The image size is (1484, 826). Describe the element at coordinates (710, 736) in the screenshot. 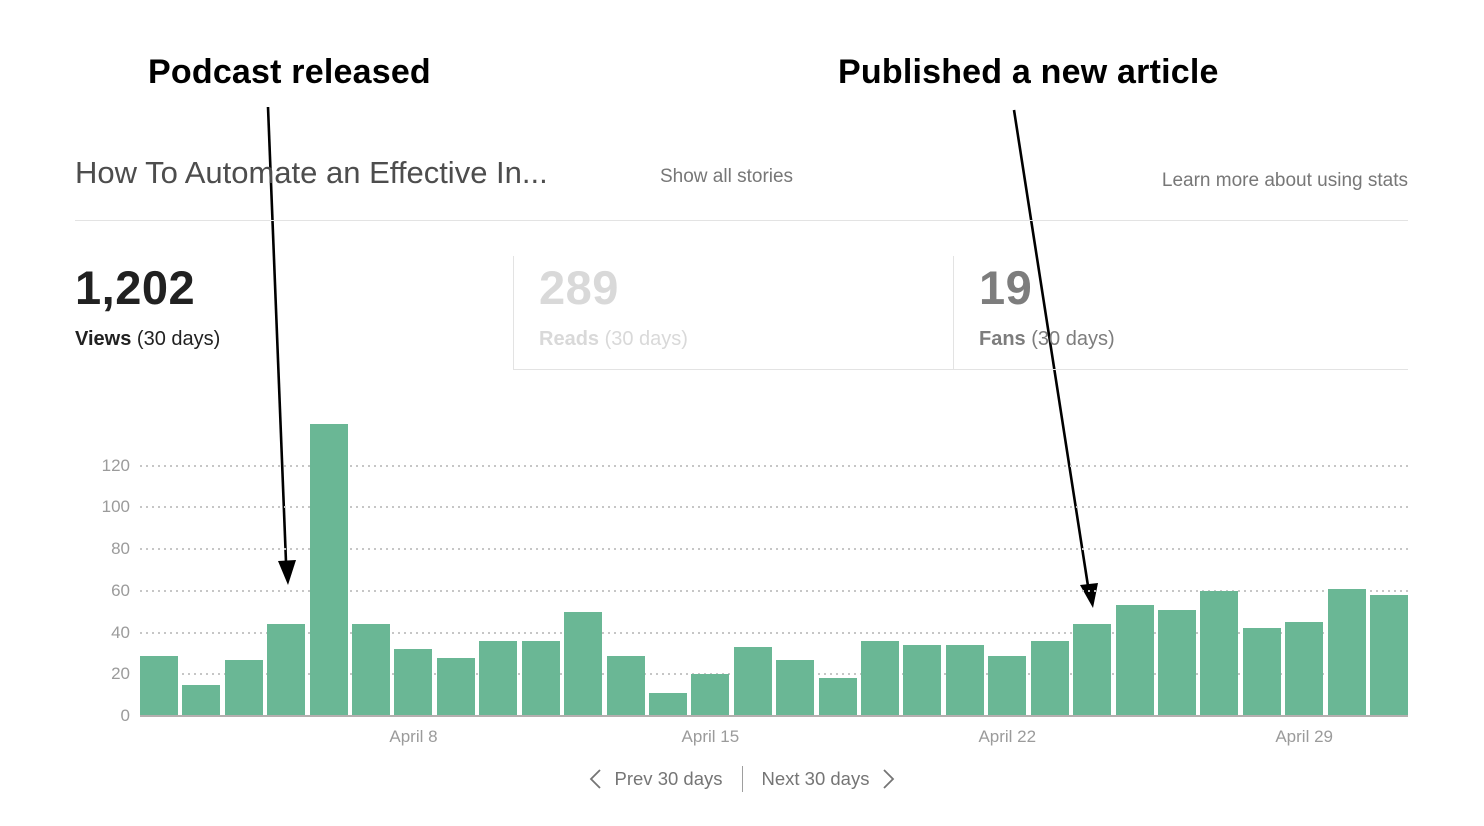

I see `x-tick-label-april-15: April 15` at that location.